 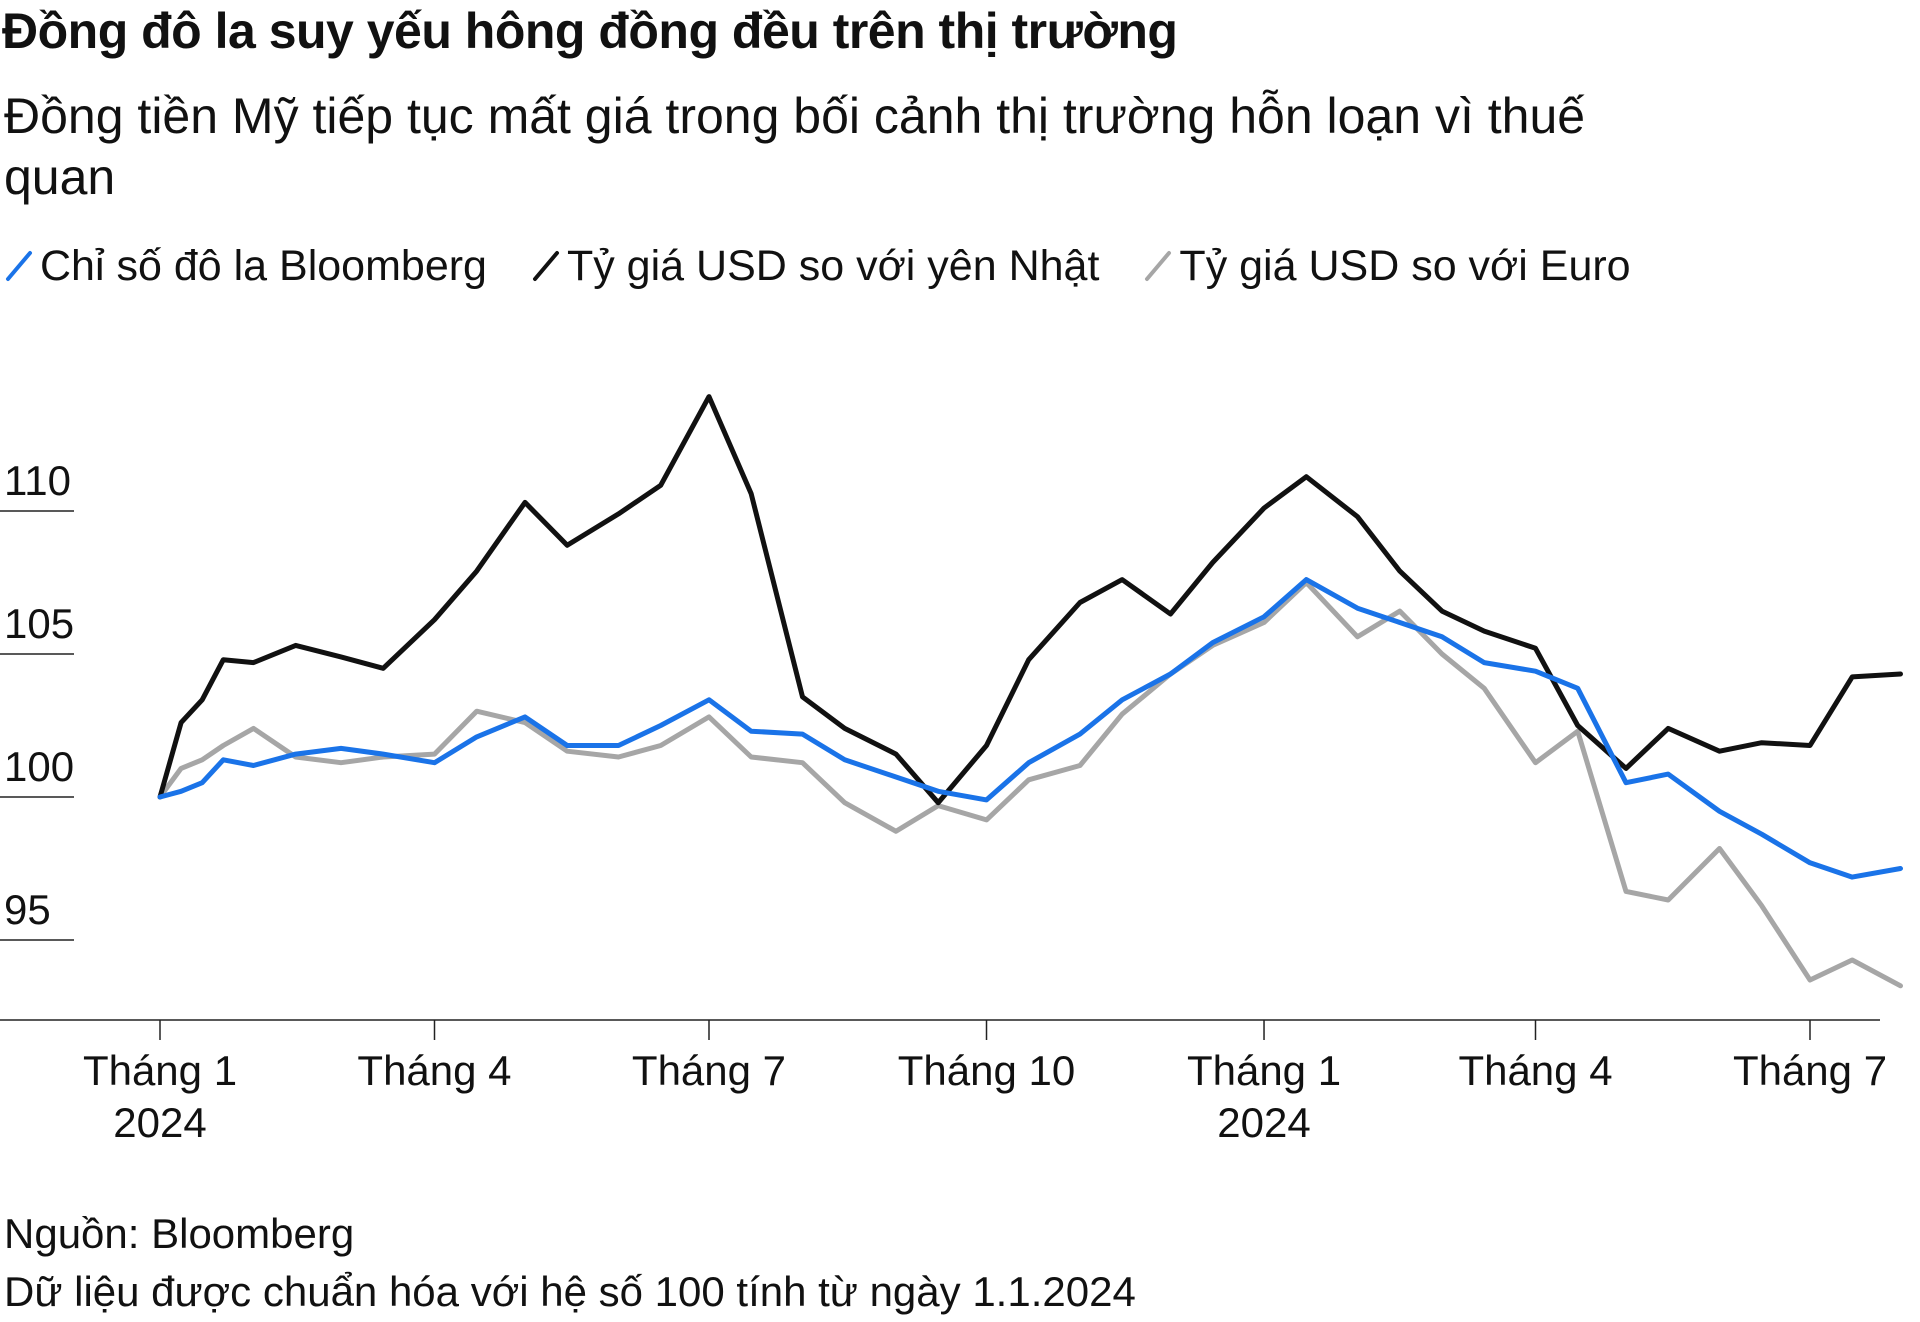 I want to click on y-tick-label: 100, so click(x=39, y=766).